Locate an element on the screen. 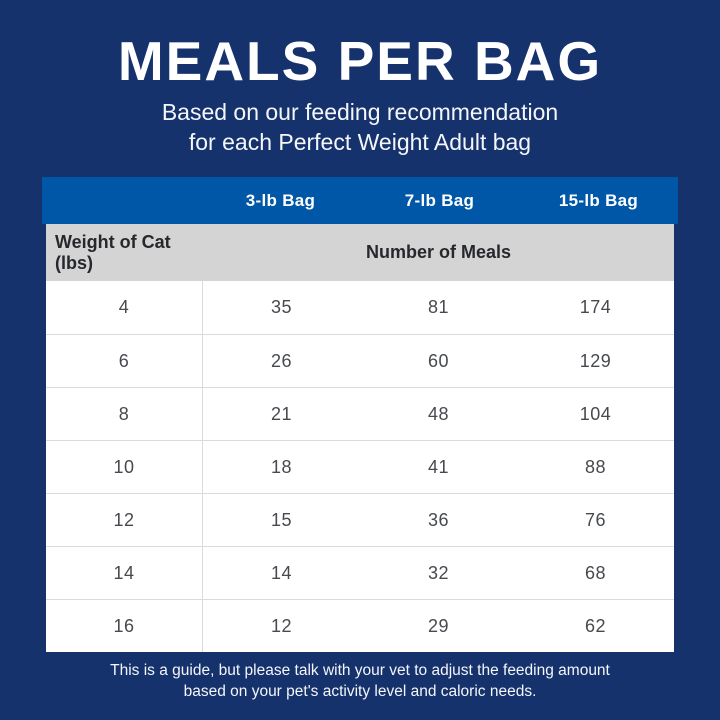 Image resolution: width=720 pixels, height=720 pixels. col-header-15lb-bag: 15-lb Bag is located at coordinates (598, 200).